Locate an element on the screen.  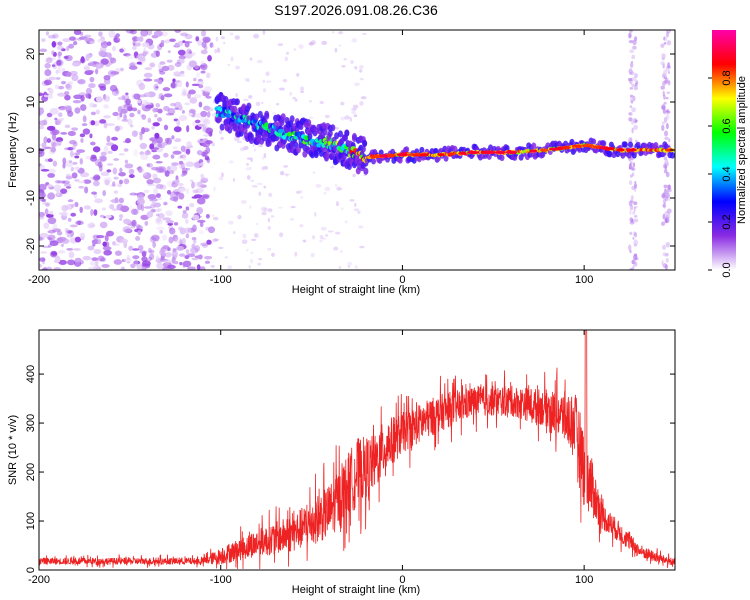
spectrogram-y-axis-title: Frequency (Hz) is located at coordinates (13, 150).